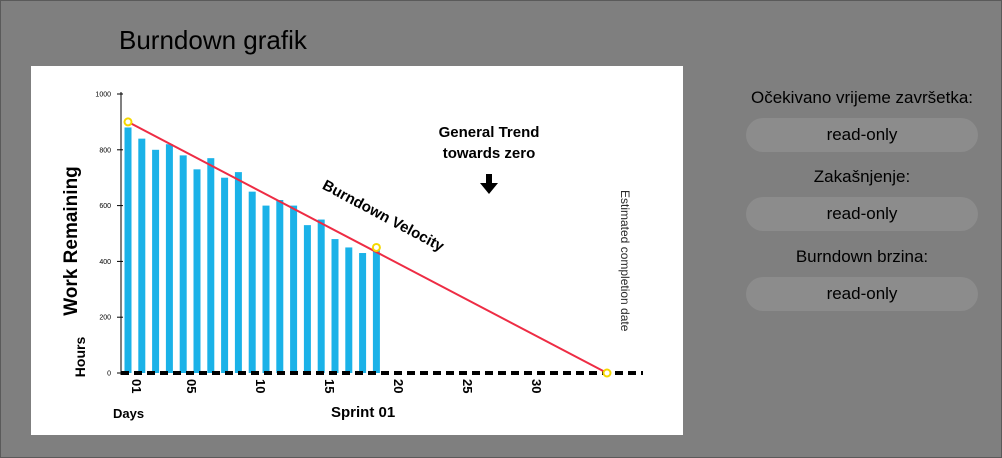  I want to click on delay-group: Zakašnjenje: read-only, so click(862, 198).